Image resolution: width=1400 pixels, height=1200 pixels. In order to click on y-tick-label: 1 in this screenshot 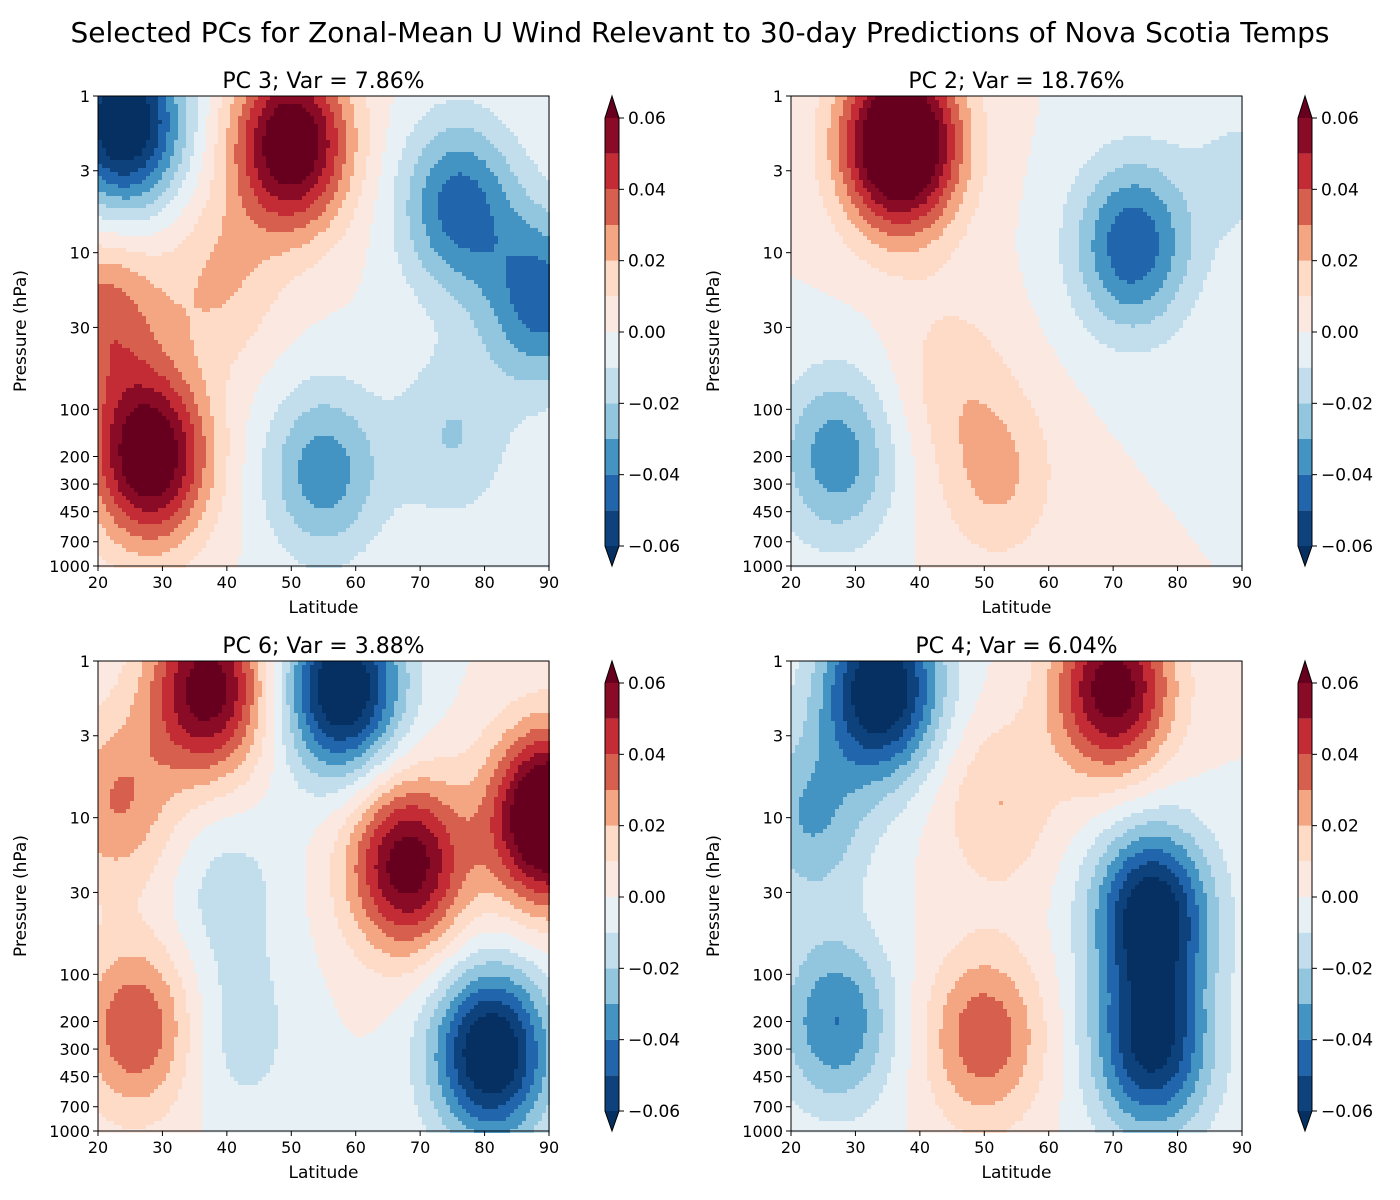, I will do `click(85, 661)`.